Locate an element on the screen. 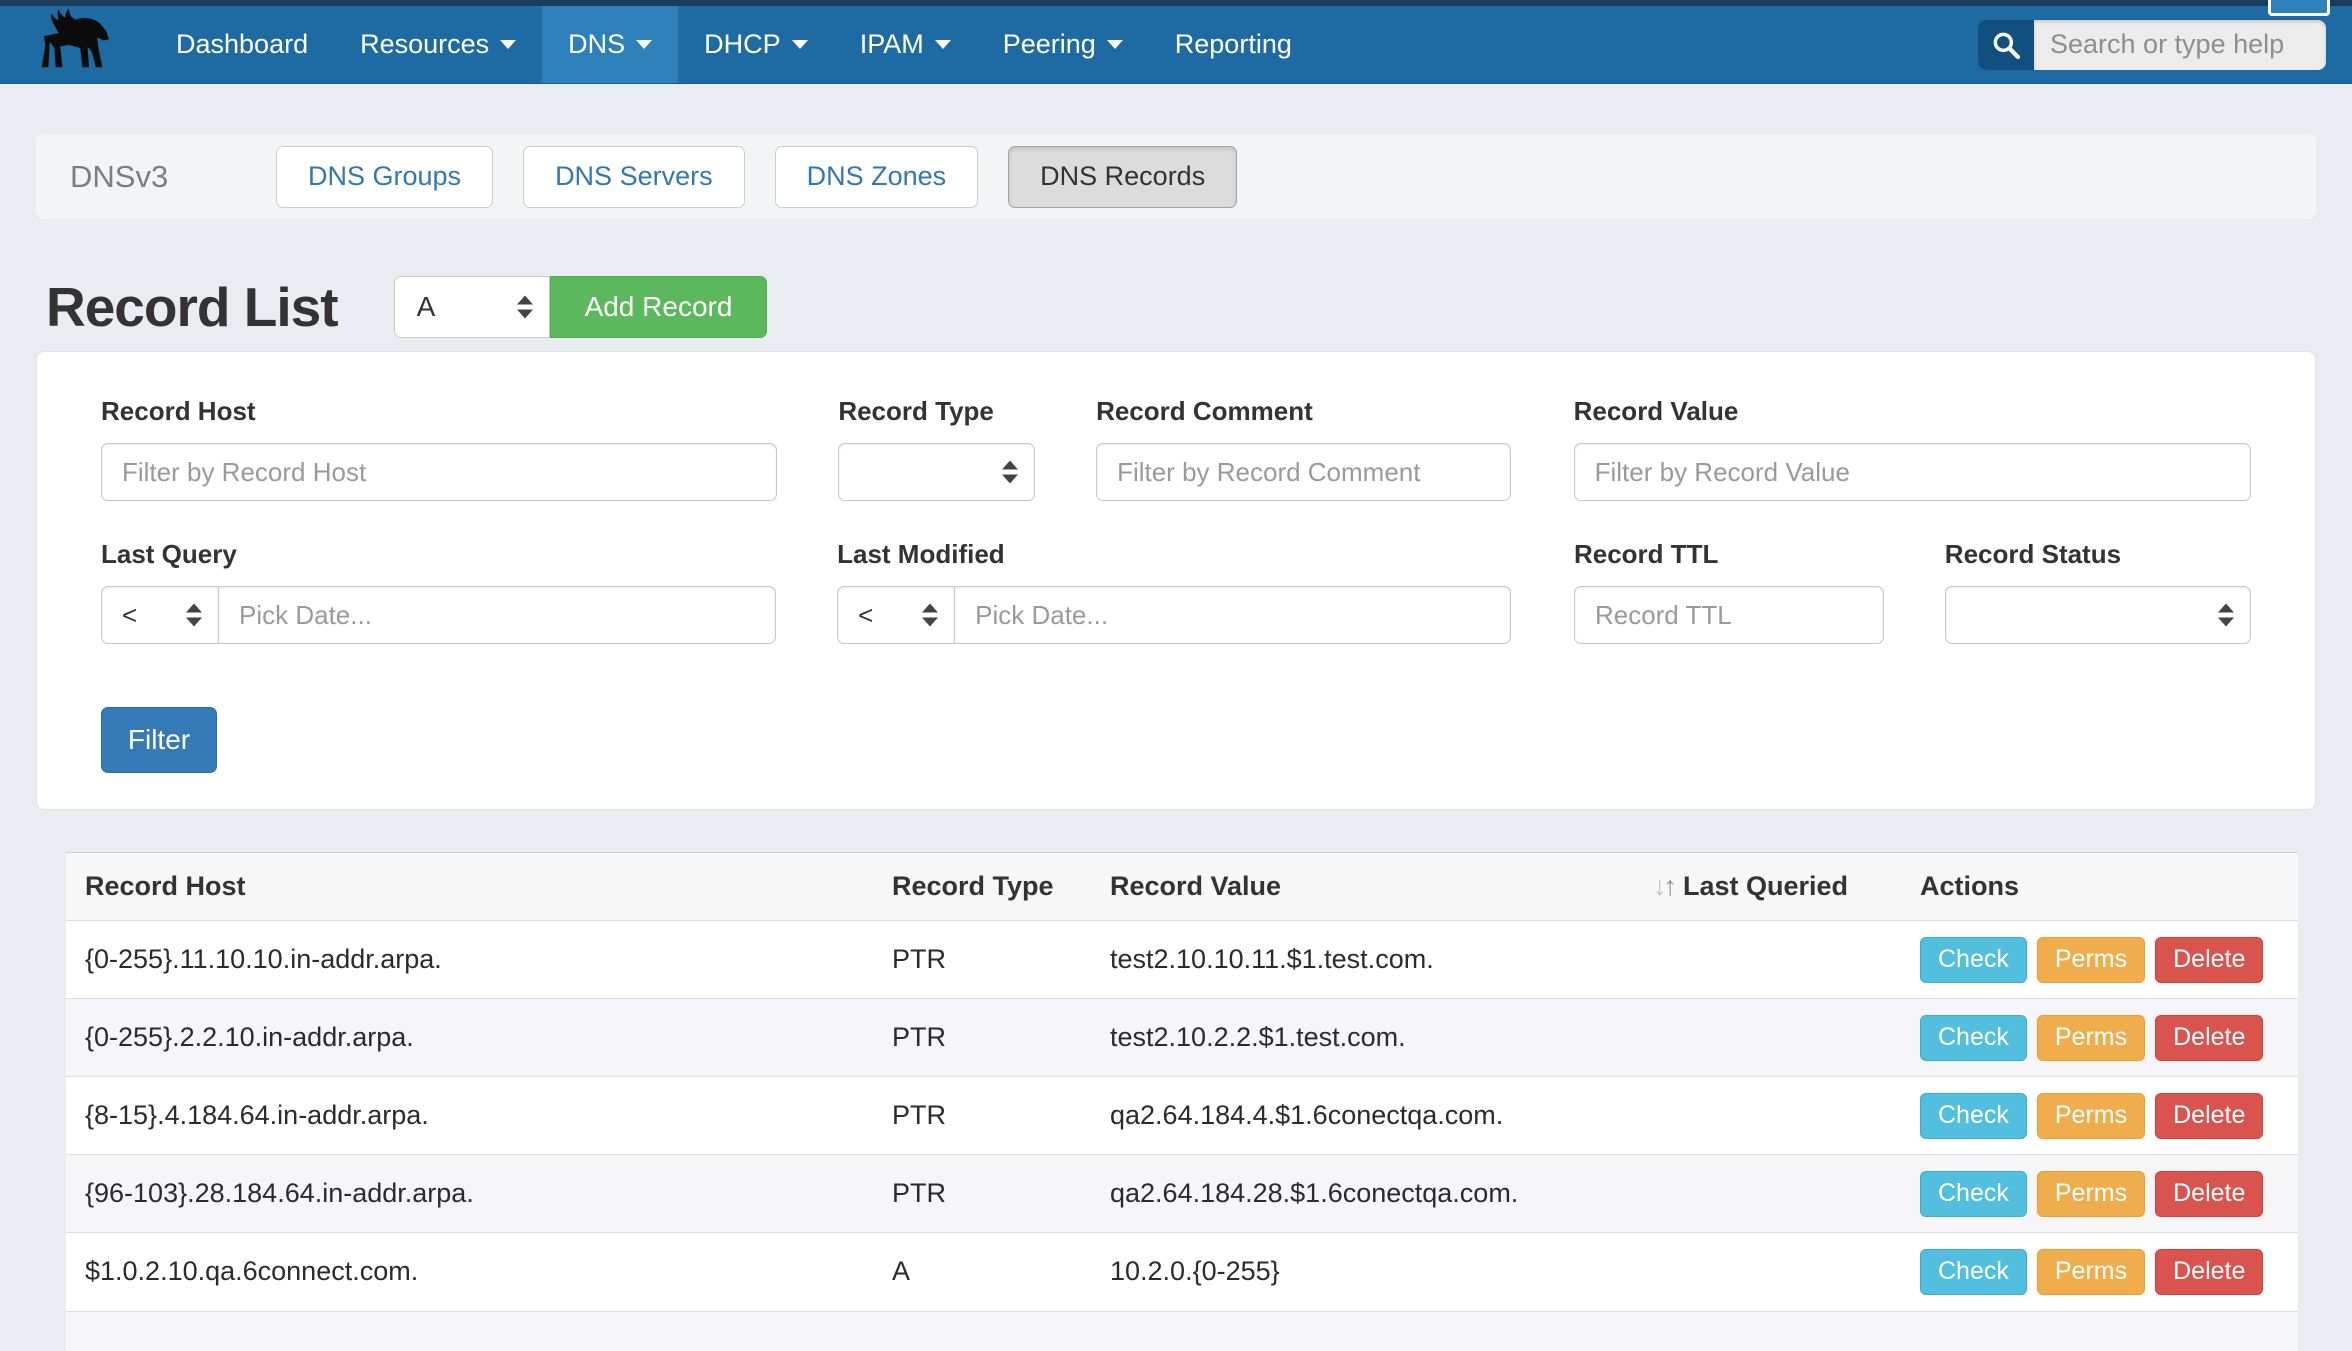  nav-item-dashboard: Dashboard is located at coordinates (242, 44).